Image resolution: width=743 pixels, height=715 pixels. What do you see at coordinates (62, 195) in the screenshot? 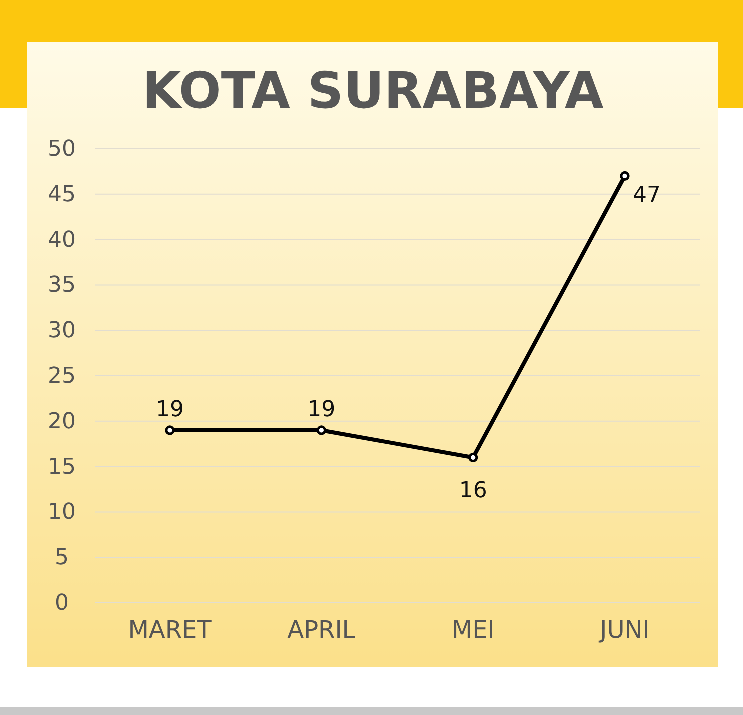
I see `y-tick-label: 45` at bounding box center [62, 195].